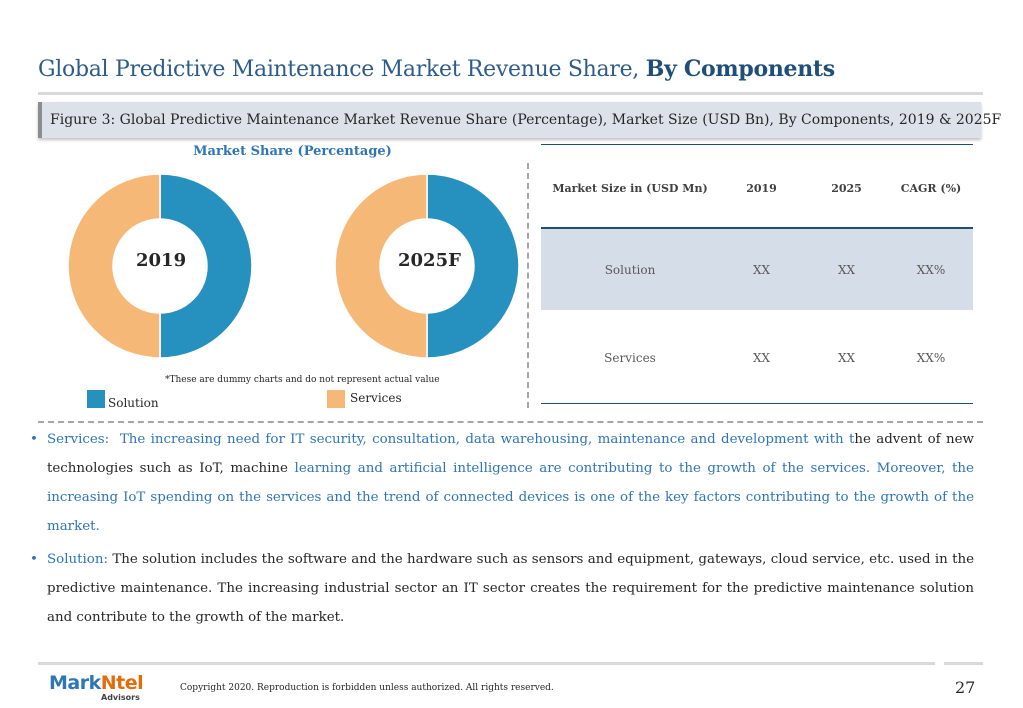 The height and width of the screenshot is (708, 1023). I want to click on table-cell: Services, so click(630, 358).